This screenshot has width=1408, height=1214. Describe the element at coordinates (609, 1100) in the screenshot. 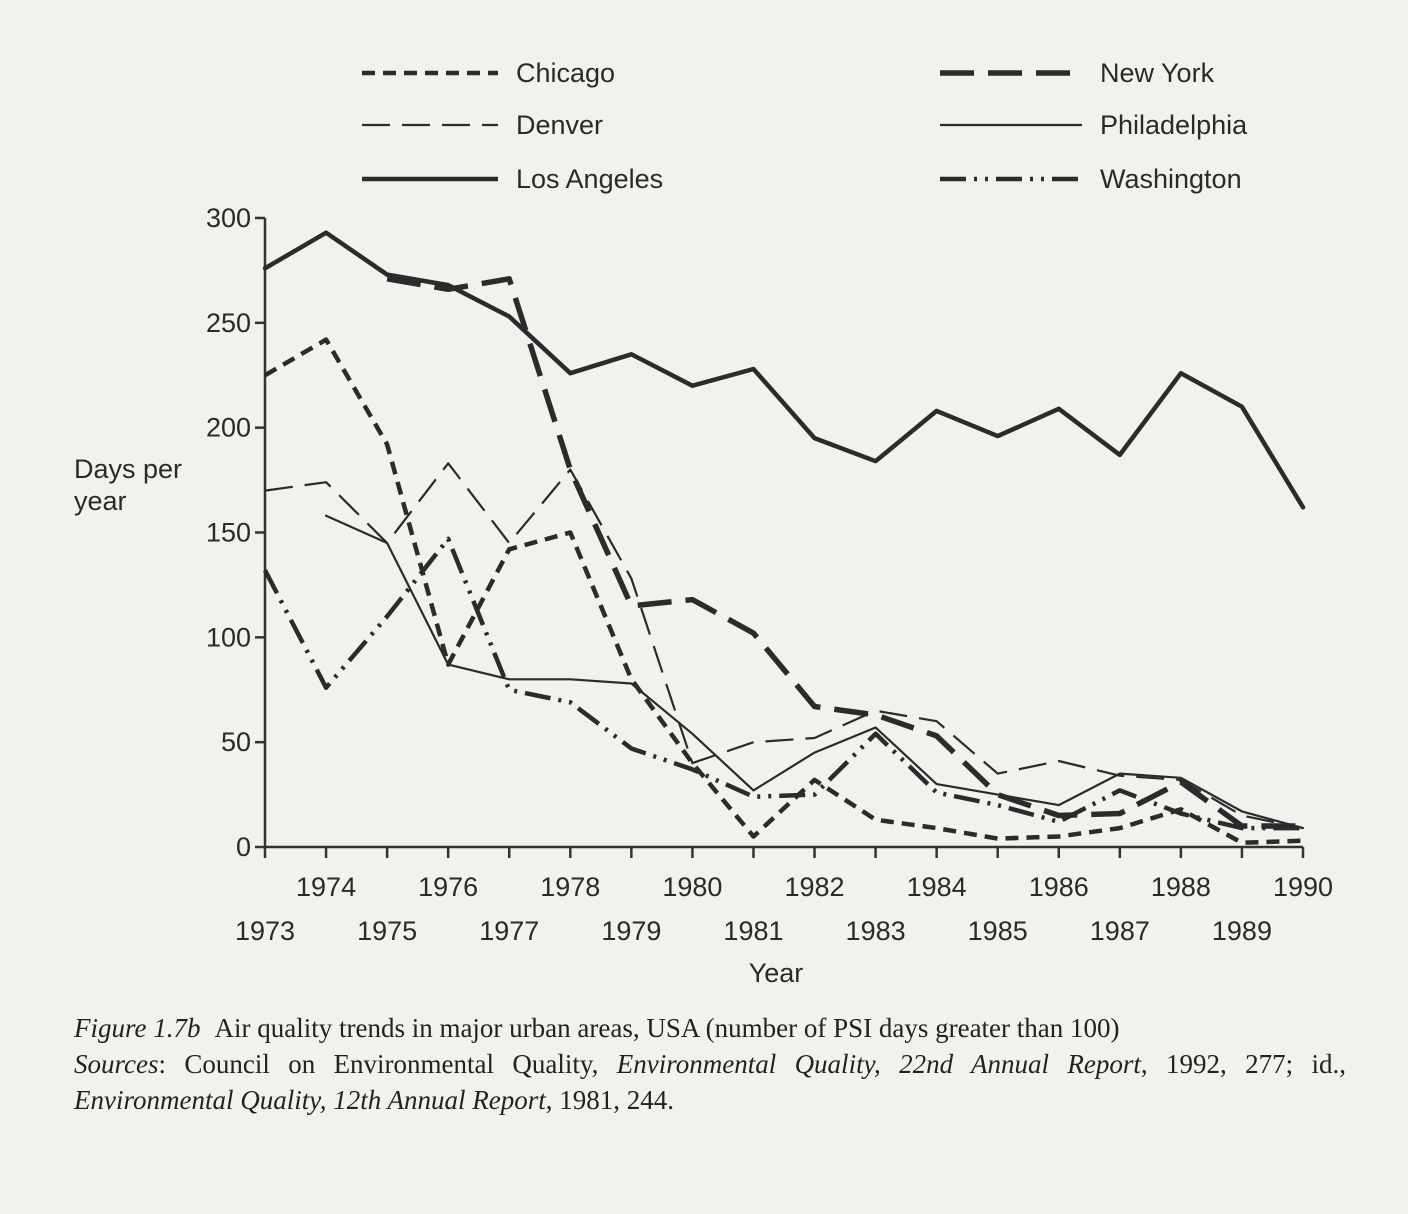

I see `sources-part-3: , 1981, 244.` at that location.